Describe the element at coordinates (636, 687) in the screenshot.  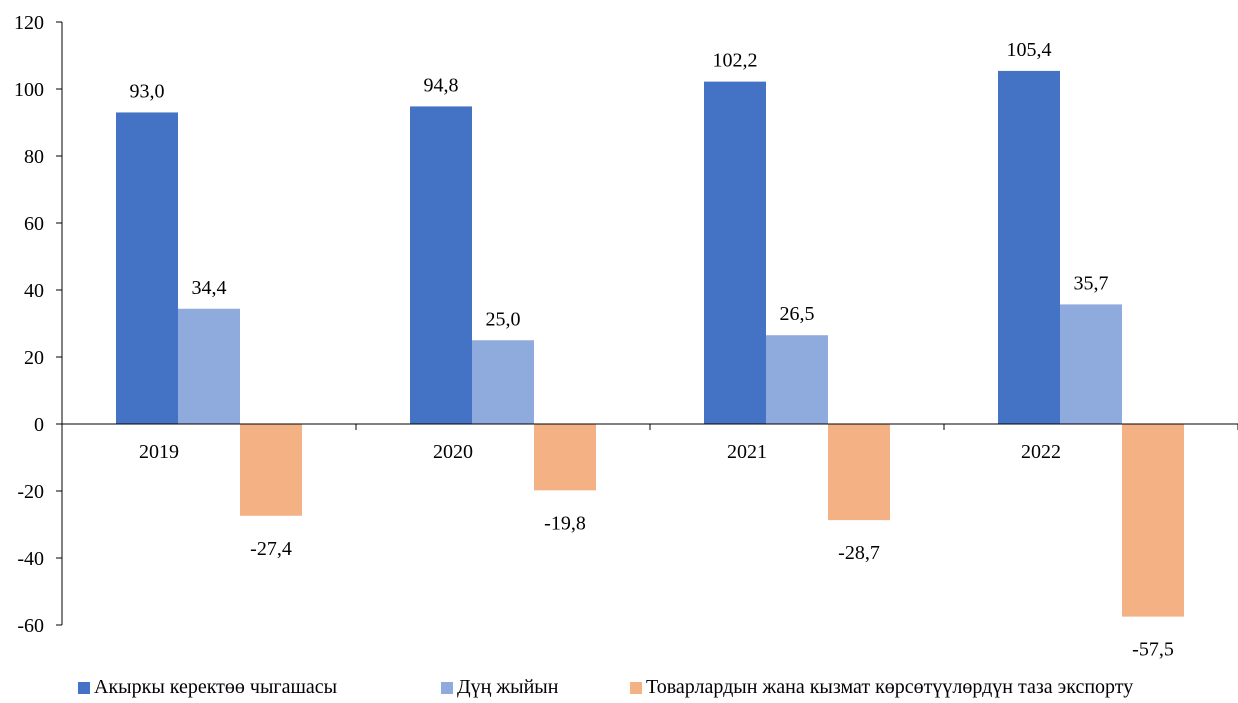
I see `legend-swatch-net-export` at that location.